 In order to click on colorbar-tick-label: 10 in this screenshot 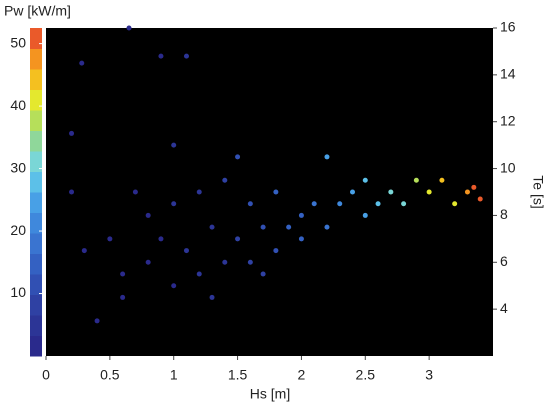, I will do `click(18, 292)`.